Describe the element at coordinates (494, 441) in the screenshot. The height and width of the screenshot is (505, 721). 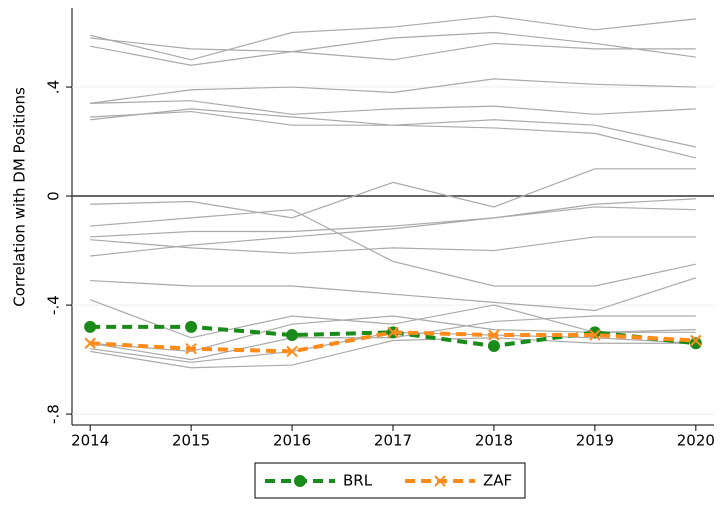
I see `x-tick-label: 2018` at that location.